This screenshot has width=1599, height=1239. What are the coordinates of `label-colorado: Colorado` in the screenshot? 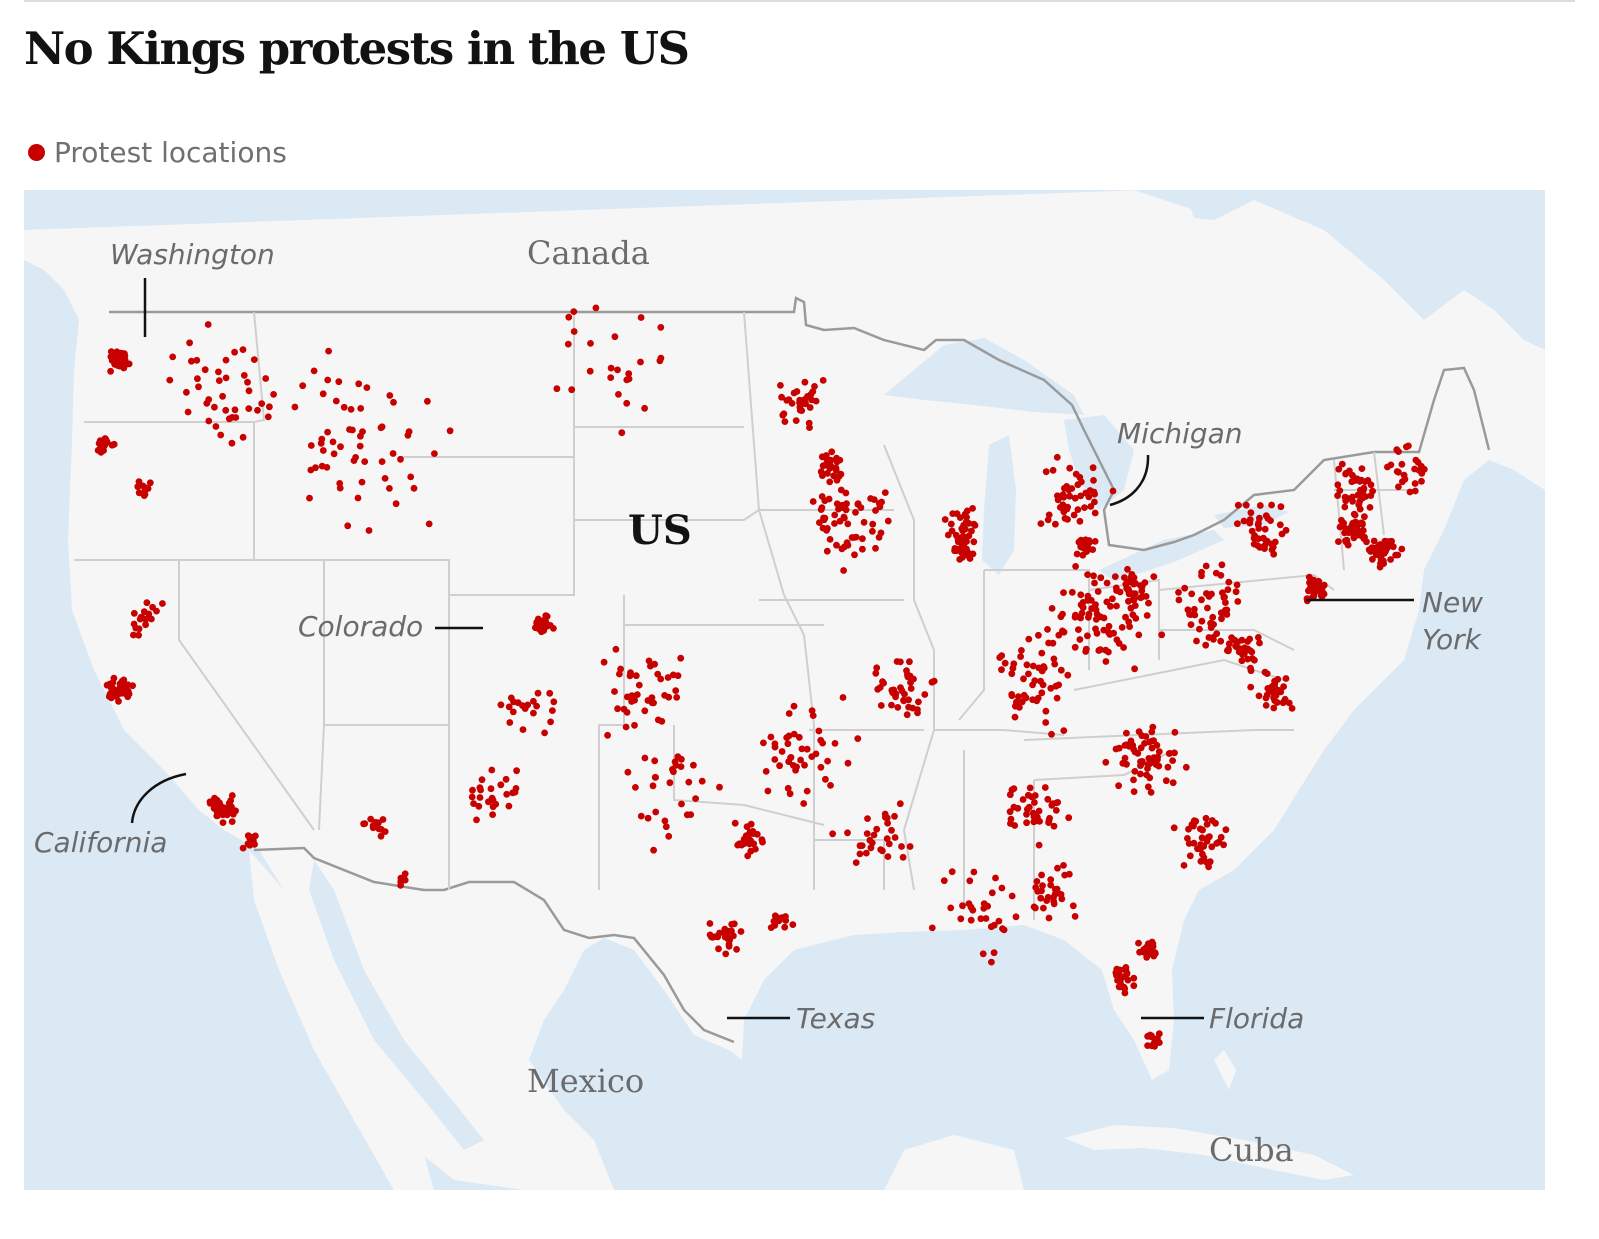 It's located at (360, 626).